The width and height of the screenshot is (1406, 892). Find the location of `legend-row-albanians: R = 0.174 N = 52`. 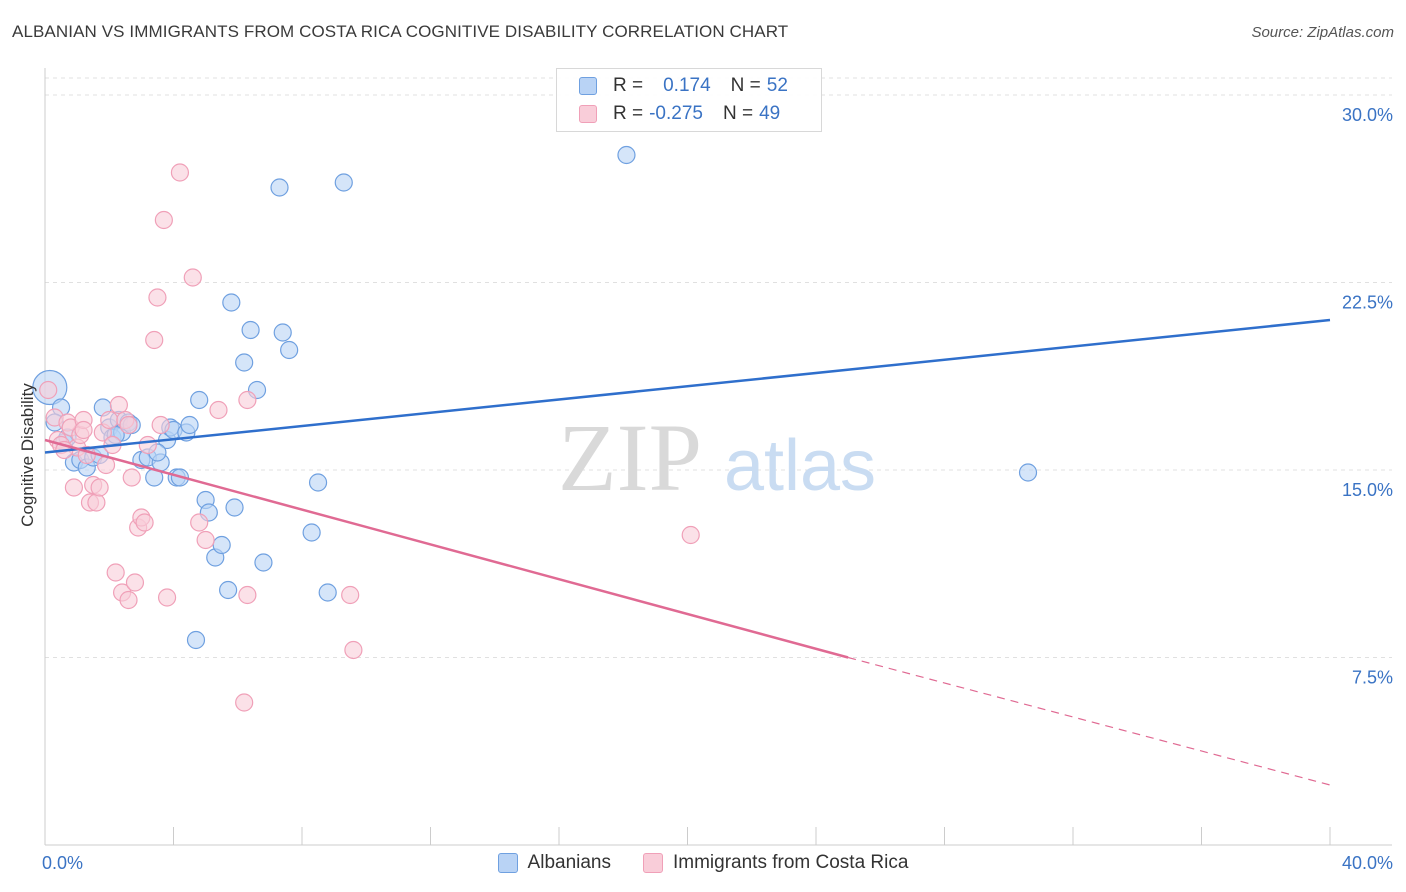

legend-row-albanians: R = 0.174 N = 52 is located at coordinates (683, 86).